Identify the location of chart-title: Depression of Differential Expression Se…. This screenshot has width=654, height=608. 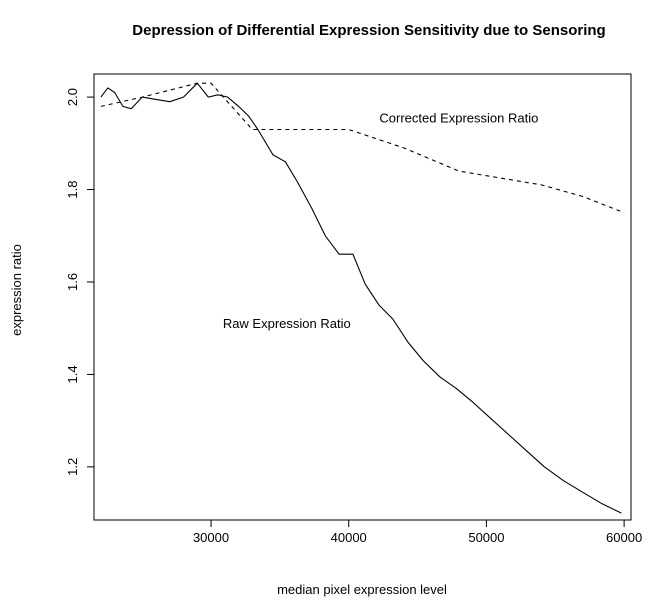
(368, 30).